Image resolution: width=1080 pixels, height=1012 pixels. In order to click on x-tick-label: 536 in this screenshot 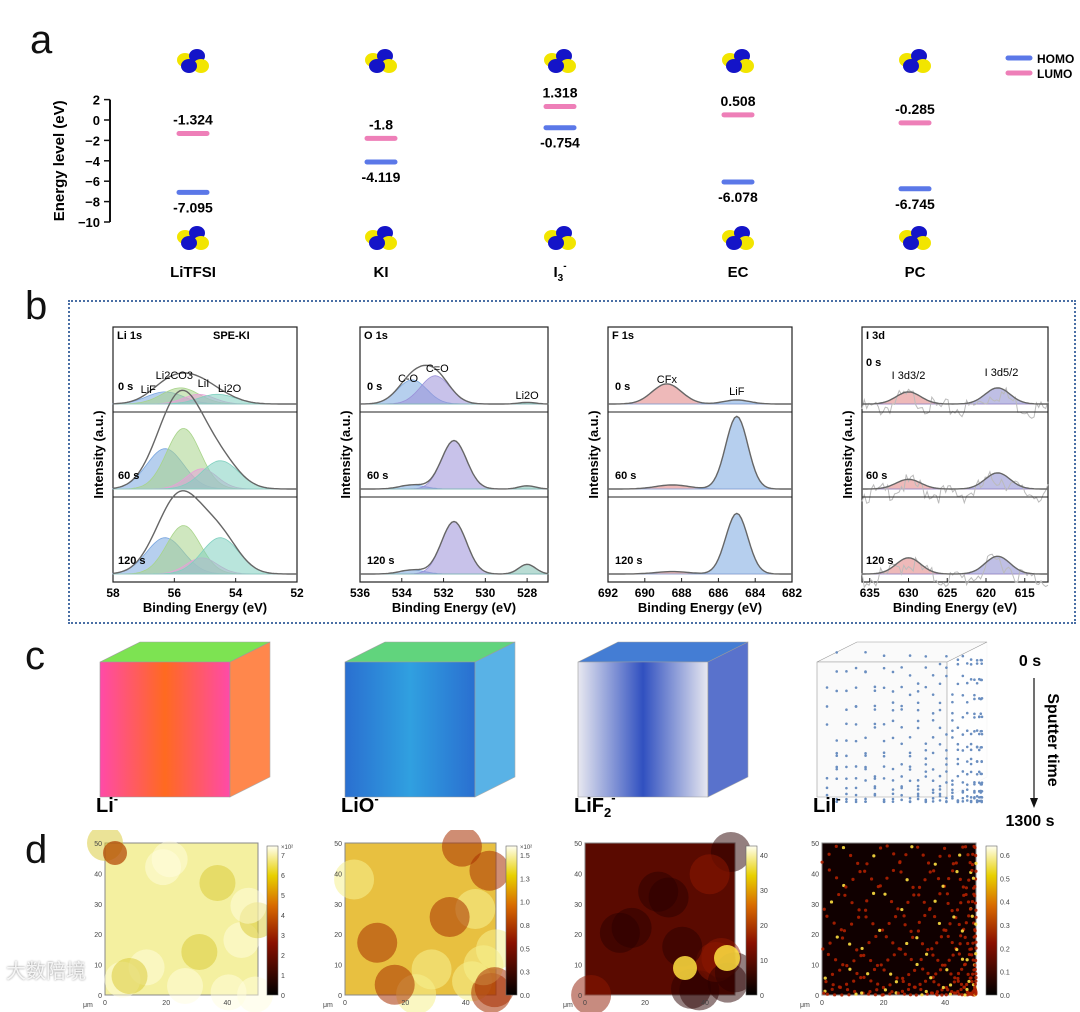, I will do `click(360, 593)`.